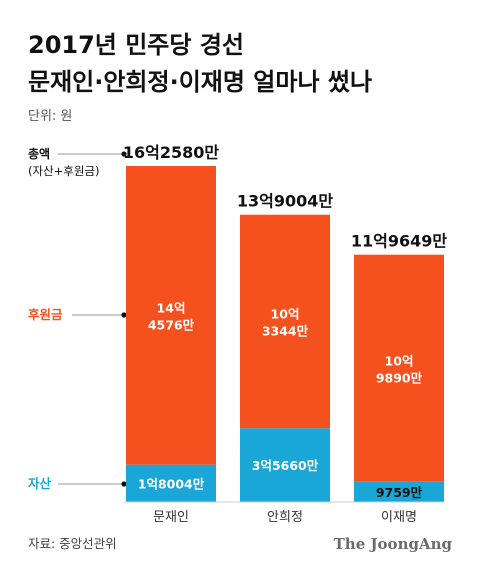 The height and width of the screenshot is (583, 480). I want to click on asset-label-3: 9759만, so click(399, 492).